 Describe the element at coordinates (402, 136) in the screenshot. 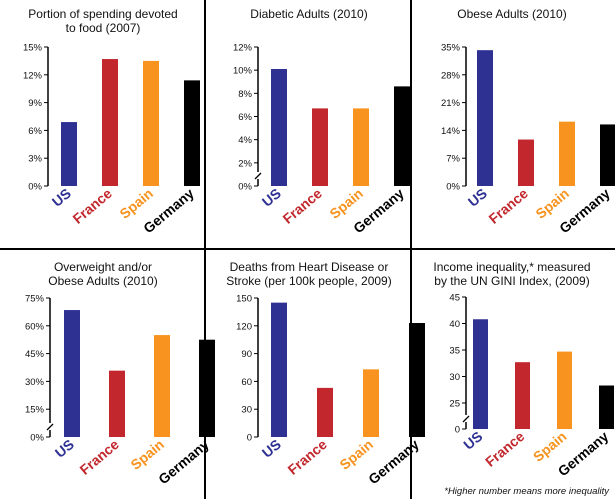

I see `chart-2-bar-germany` at that location.